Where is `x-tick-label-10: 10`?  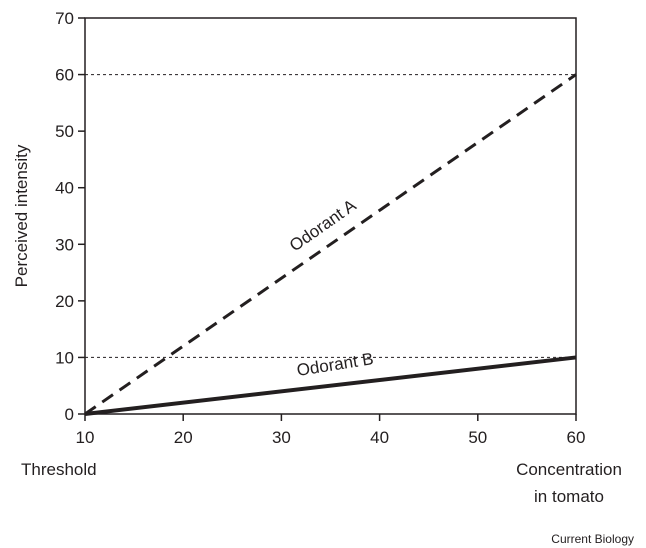 x-tick-label-10: 10 is located at coordinates (85, 437).